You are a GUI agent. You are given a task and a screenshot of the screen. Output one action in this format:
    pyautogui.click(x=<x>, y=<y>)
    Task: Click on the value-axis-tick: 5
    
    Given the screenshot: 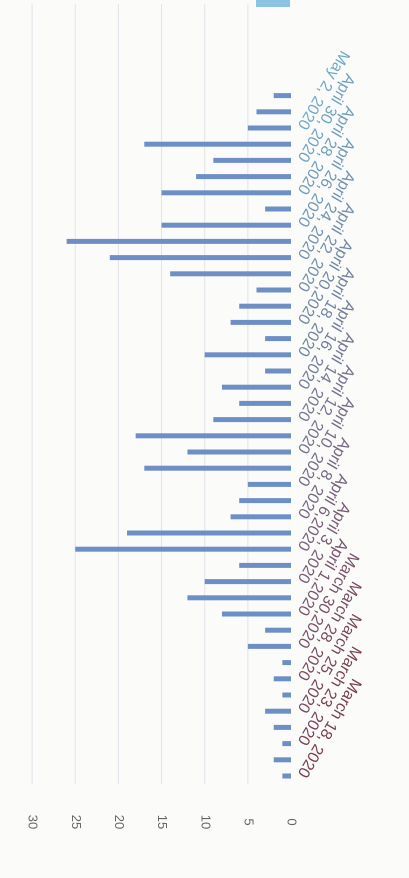 What is the action you would take?
    pyautogui.click(x=248, y=821)
    